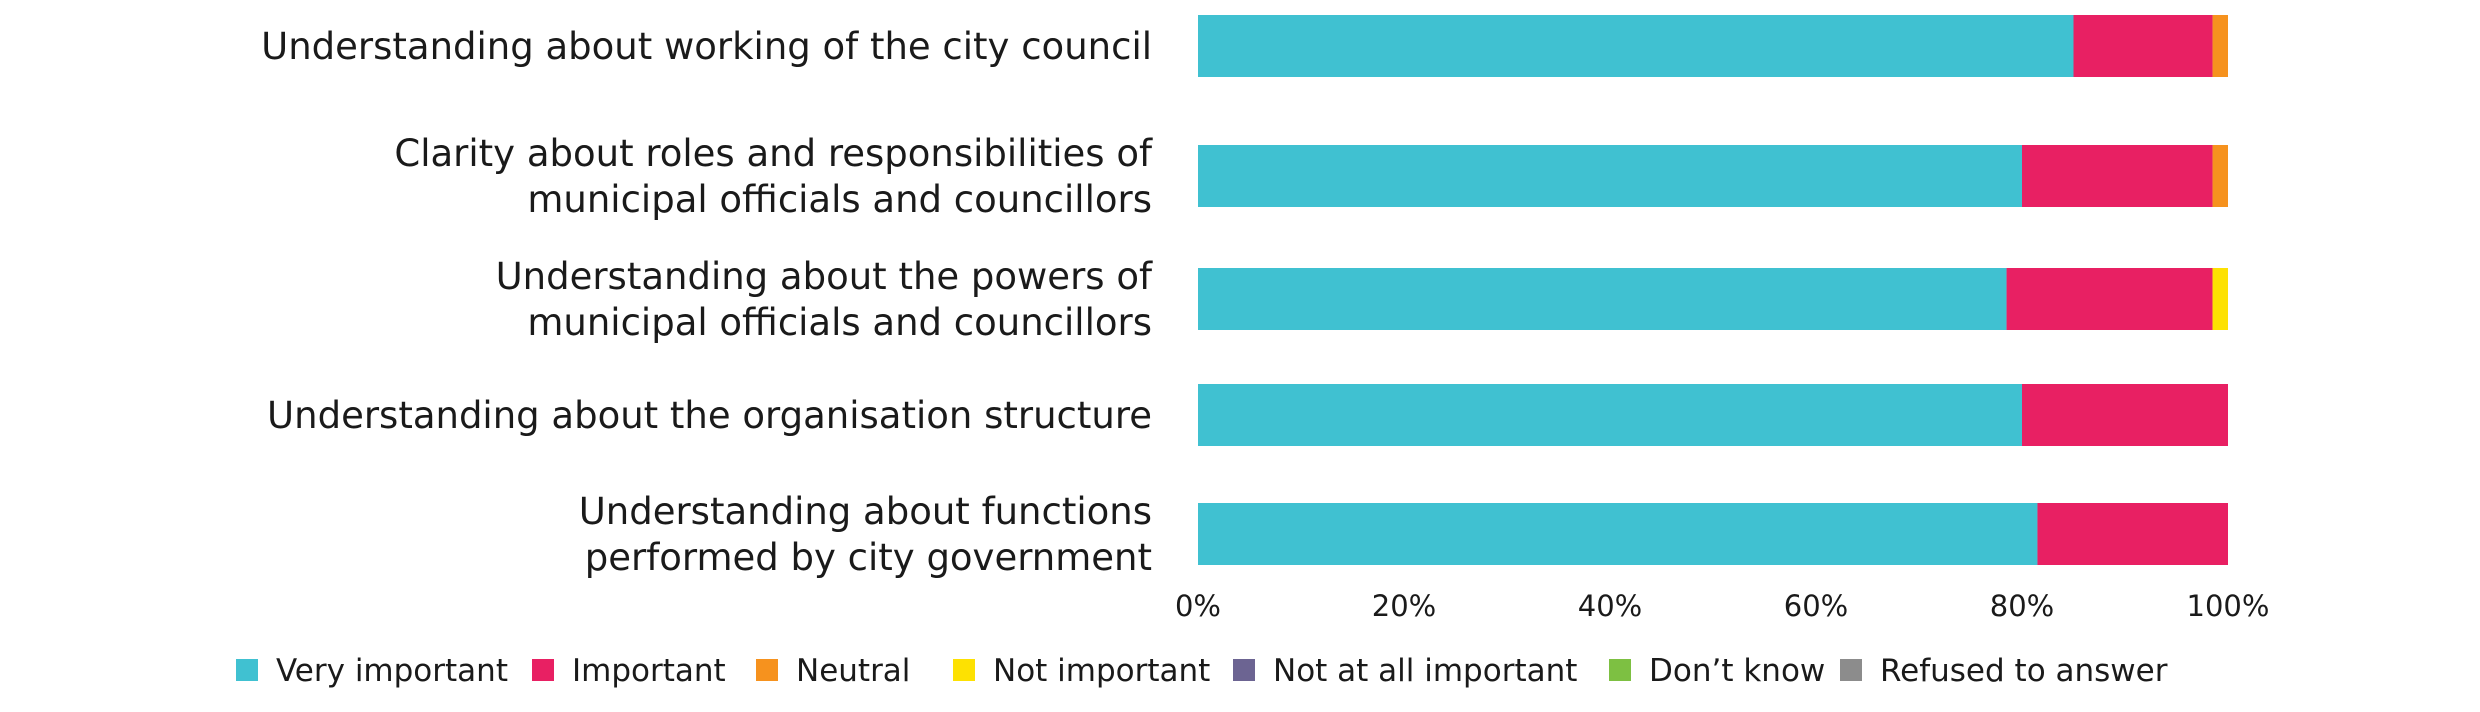 This screenshot has height=712, width=2480. I want to click on category-label: Understanding about functions, so click(865, 511).